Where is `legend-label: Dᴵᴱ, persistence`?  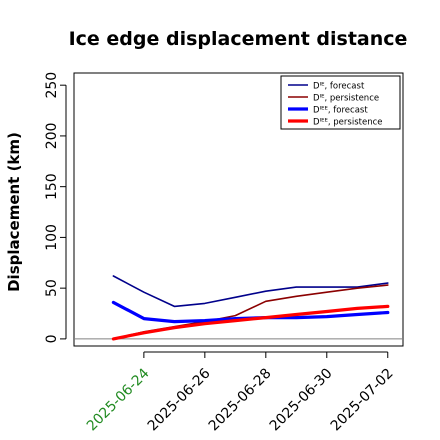
legend-label: Dᴵᴱ, persistence is located at coordinates (346, 99).